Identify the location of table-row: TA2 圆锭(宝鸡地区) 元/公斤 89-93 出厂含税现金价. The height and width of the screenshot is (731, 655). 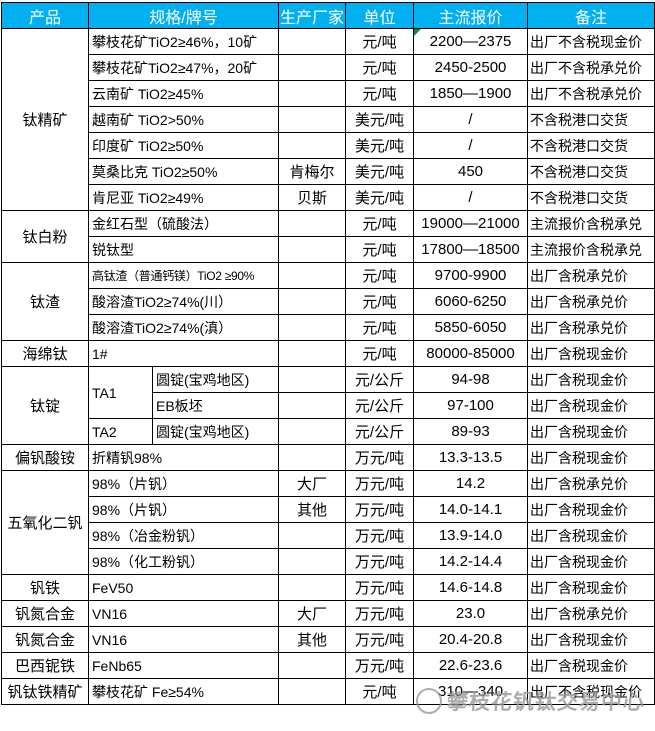
(328, 431).